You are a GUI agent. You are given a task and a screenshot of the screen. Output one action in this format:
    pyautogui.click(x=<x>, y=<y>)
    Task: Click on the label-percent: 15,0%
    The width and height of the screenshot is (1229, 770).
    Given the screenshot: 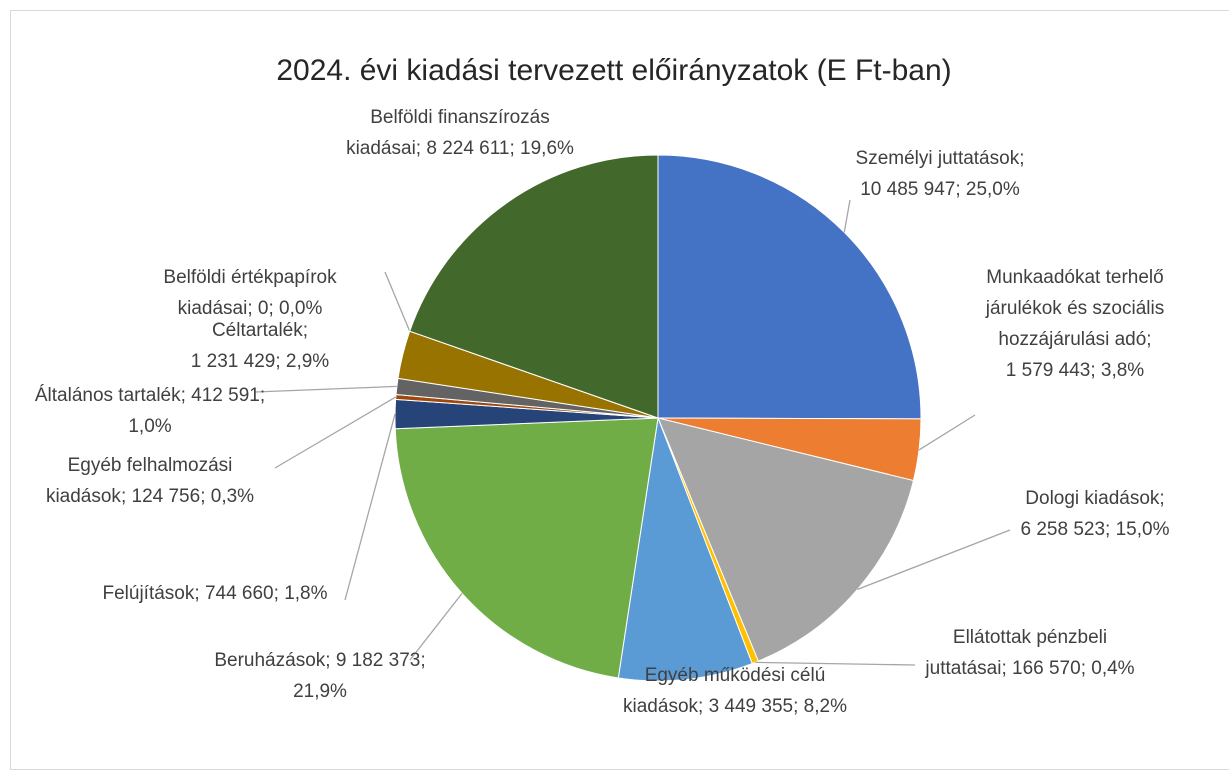 What is the action you would take?
    pyautogui.click(x=1142, y=529)
    